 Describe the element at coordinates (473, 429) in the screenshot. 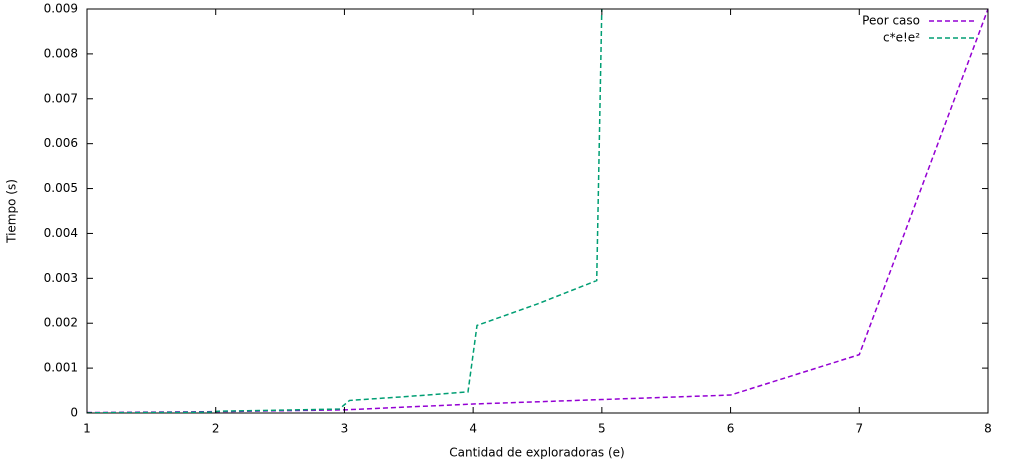

I see `x-tick-label: 4` at that location.